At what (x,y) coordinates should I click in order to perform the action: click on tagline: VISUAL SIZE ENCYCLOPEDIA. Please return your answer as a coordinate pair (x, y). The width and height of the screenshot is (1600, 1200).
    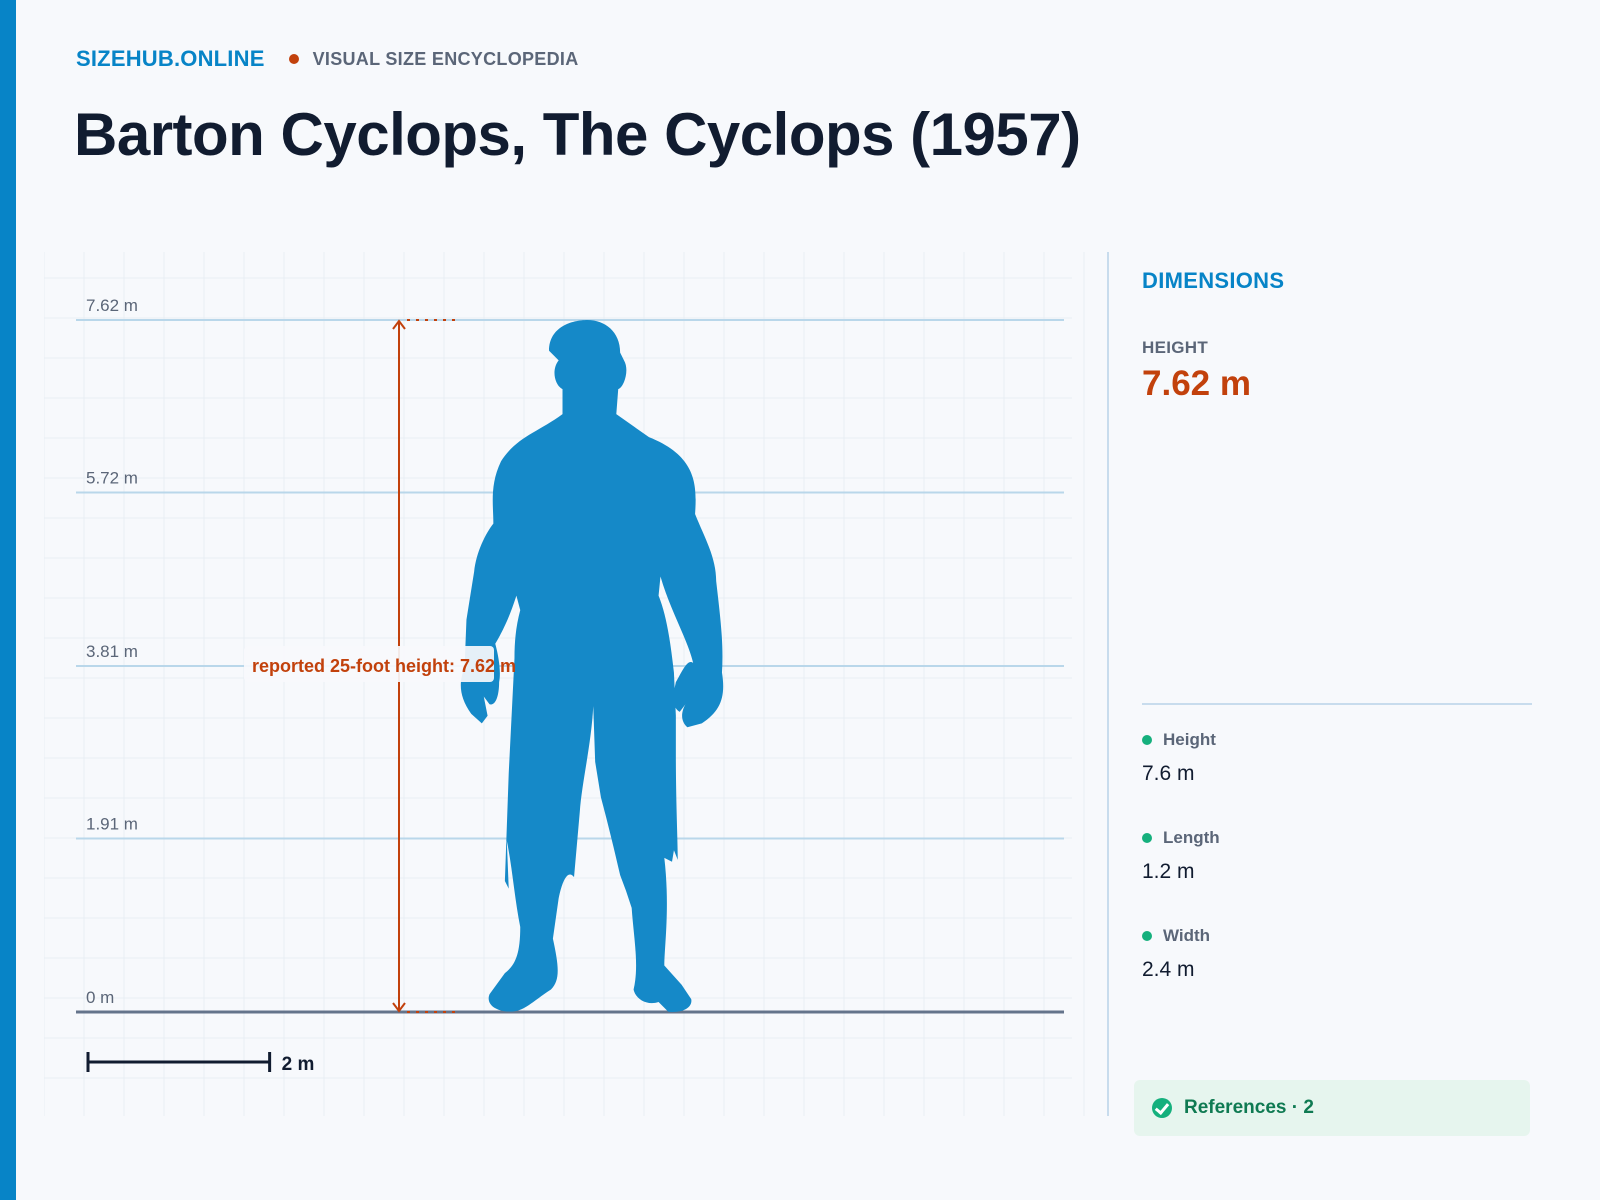
    Looking at the image, I should click on (445, 58).